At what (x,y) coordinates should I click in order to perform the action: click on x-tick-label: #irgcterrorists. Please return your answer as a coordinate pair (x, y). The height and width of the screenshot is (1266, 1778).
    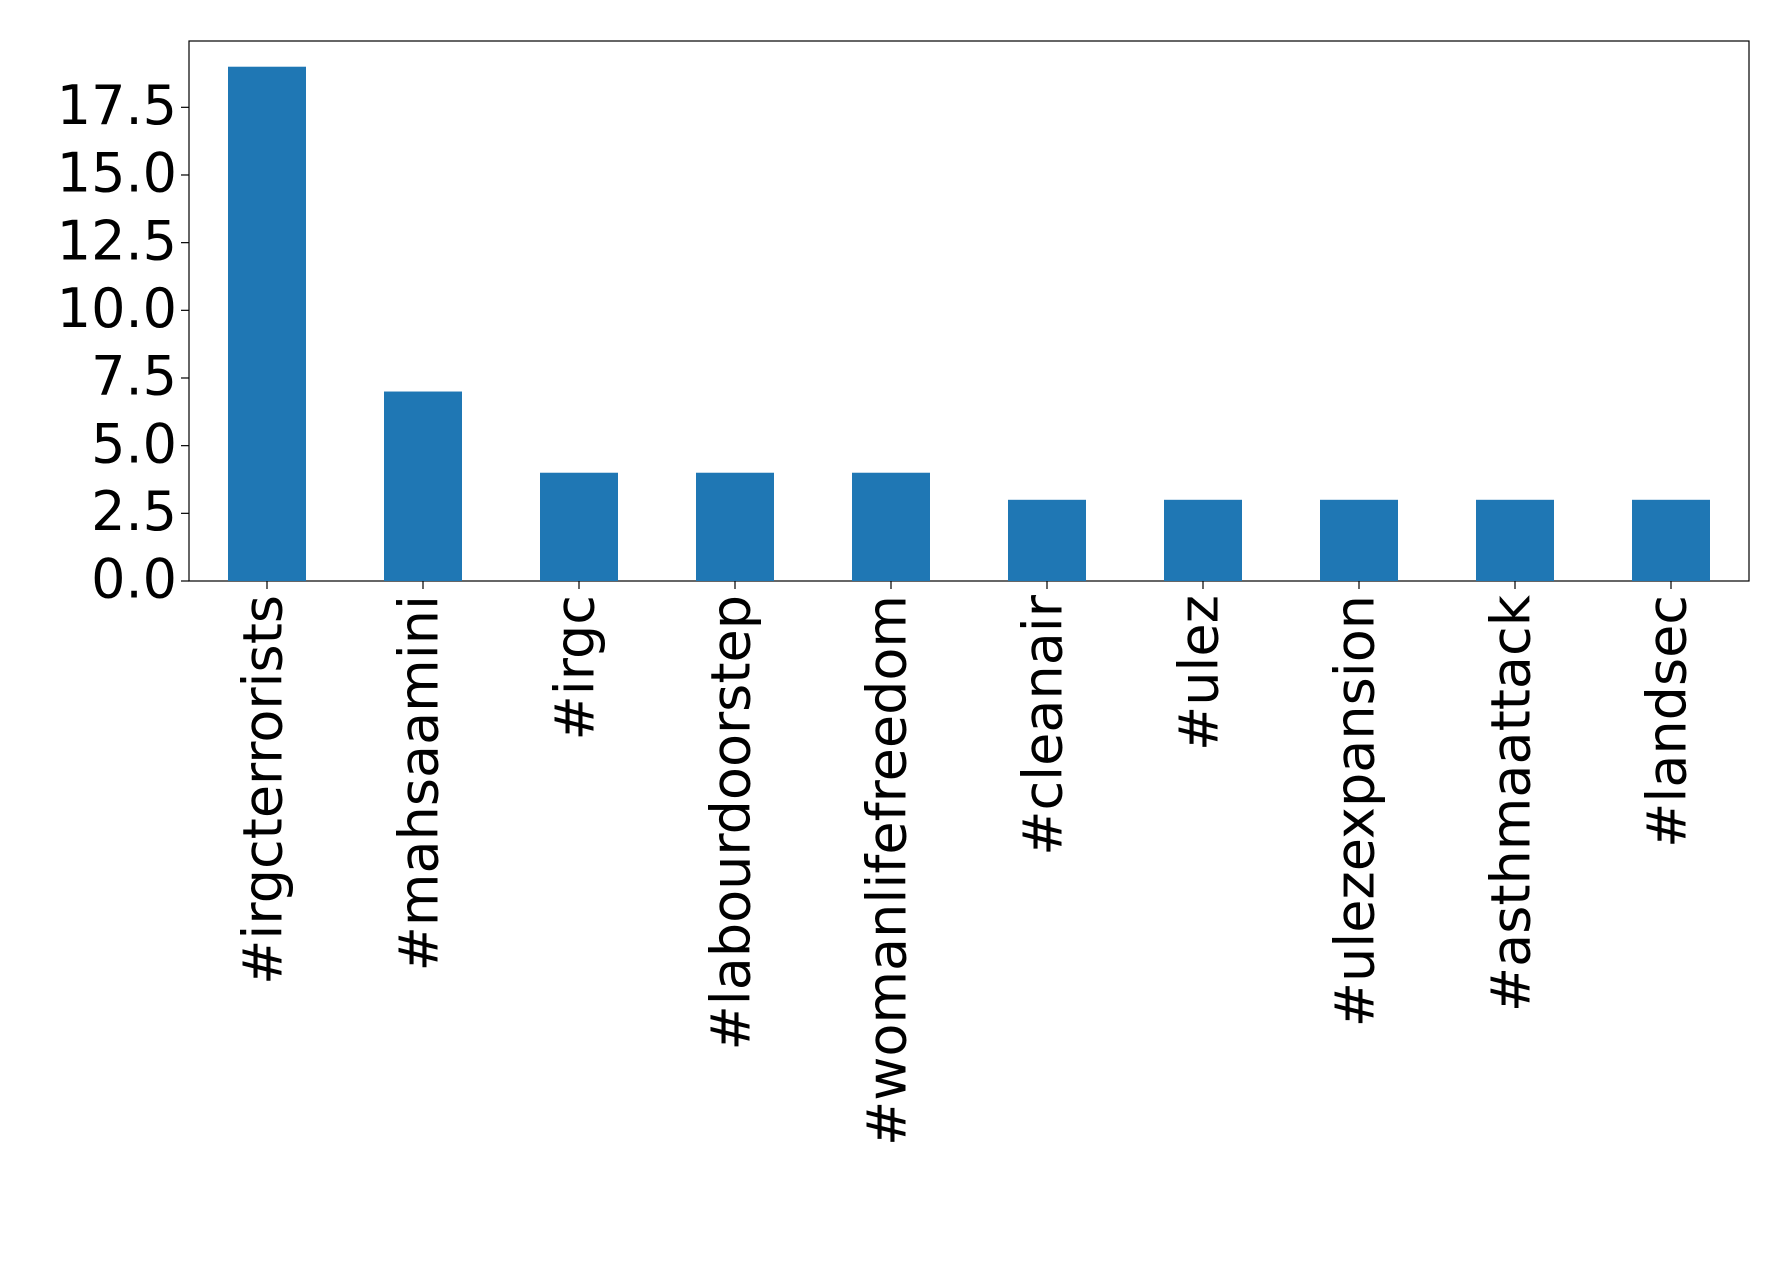
    Looking at the image, I should click on (263, 790).